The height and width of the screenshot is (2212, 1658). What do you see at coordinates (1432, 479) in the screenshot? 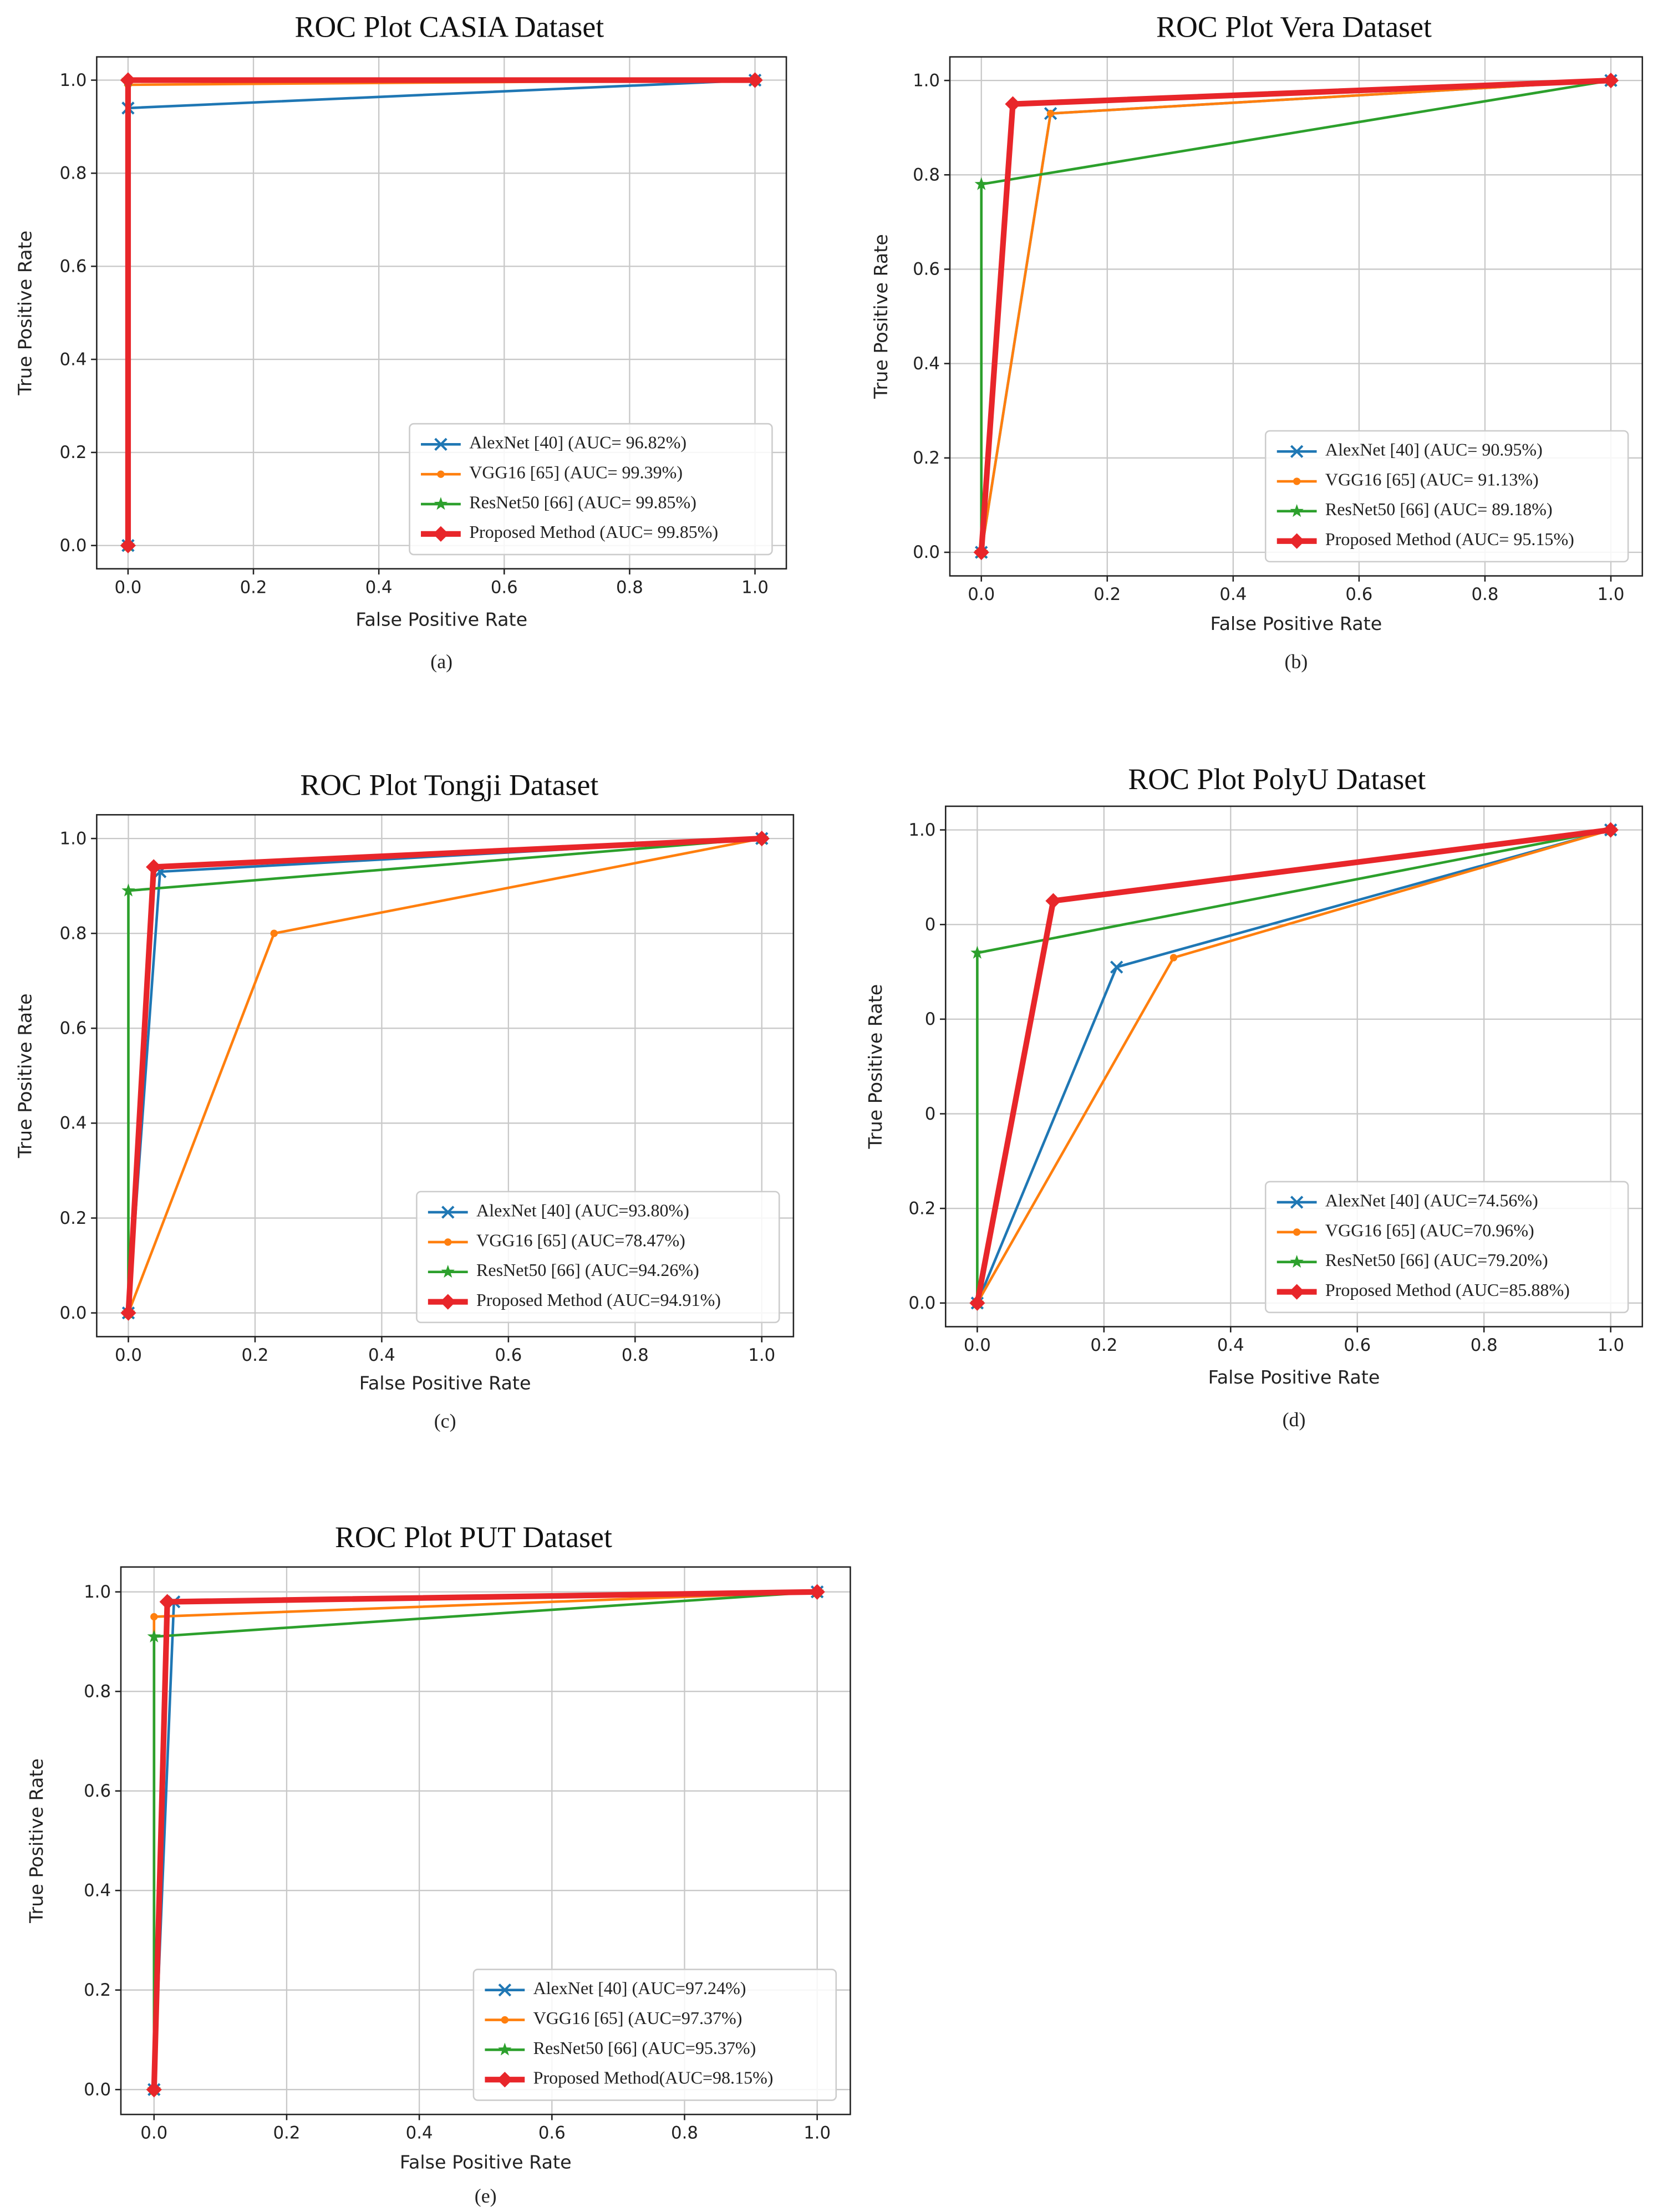
I see `legend-label: VGG16 [65] (AUC= 91.13%)` at bounding box center [1432, 479].